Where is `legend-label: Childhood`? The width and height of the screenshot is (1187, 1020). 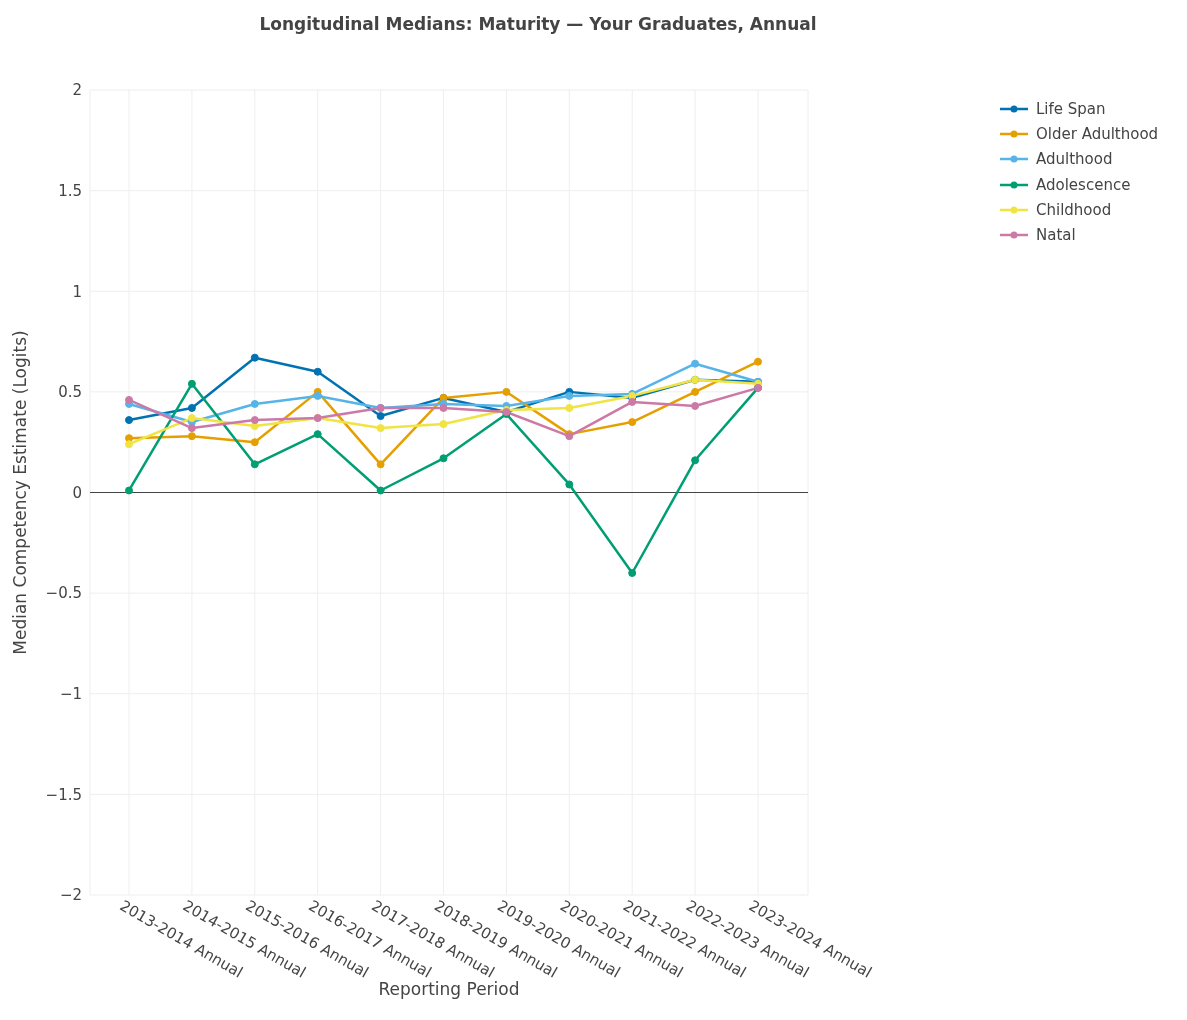
legend-label: Childhood is located at coordinates (1074, 209).